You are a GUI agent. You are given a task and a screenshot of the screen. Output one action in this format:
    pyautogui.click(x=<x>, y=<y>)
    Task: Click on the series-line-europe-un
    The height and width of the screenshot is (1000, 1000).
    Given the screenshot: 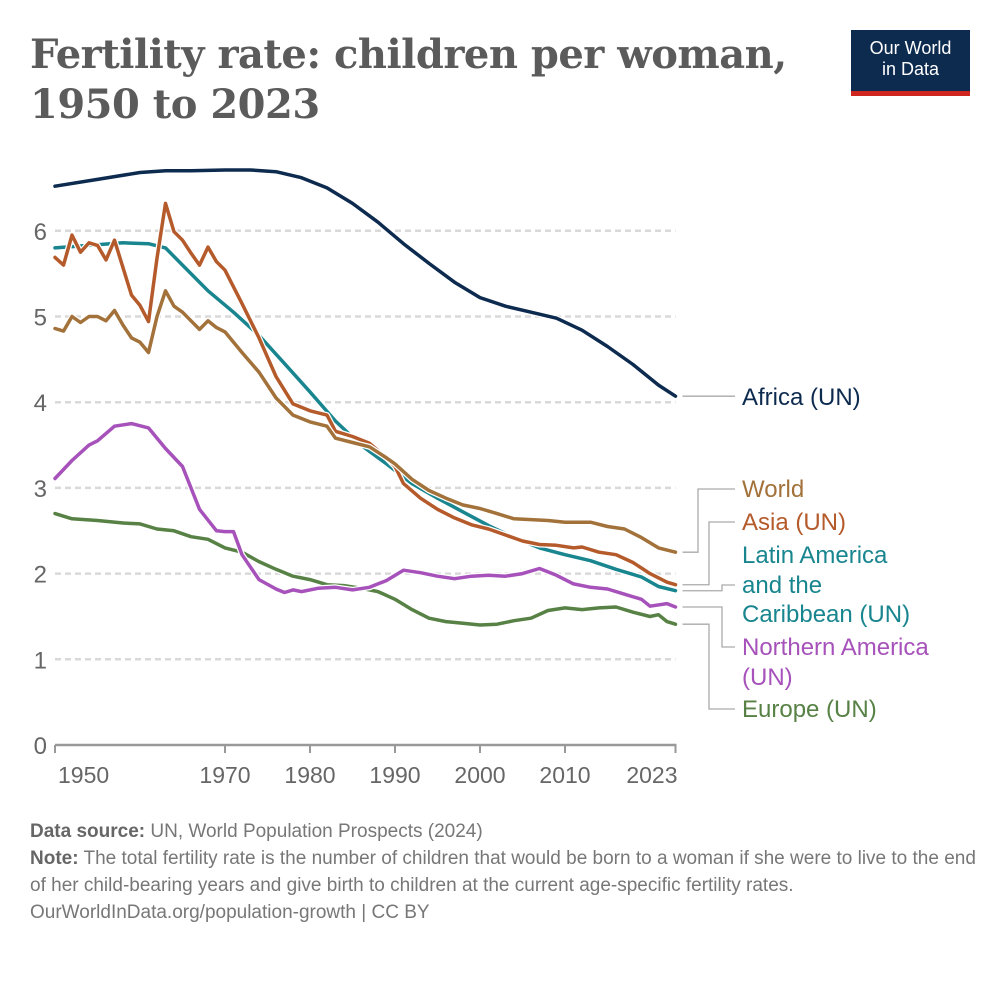 What is the action you would take?
    pyautogui.click(x=365, y=569)
    